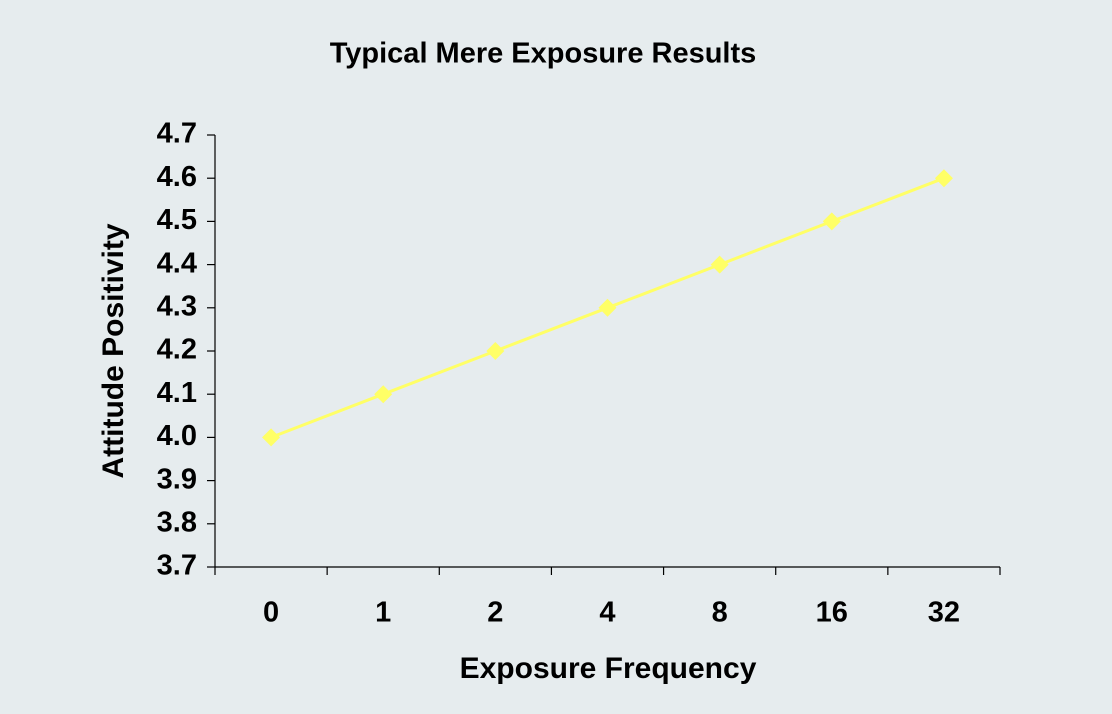 The width and height of the screenshot is (1112, 714). Describe the element at coordinates (177, 436) in the screenshot. I see `y-tick-label: 4.0` at that location.